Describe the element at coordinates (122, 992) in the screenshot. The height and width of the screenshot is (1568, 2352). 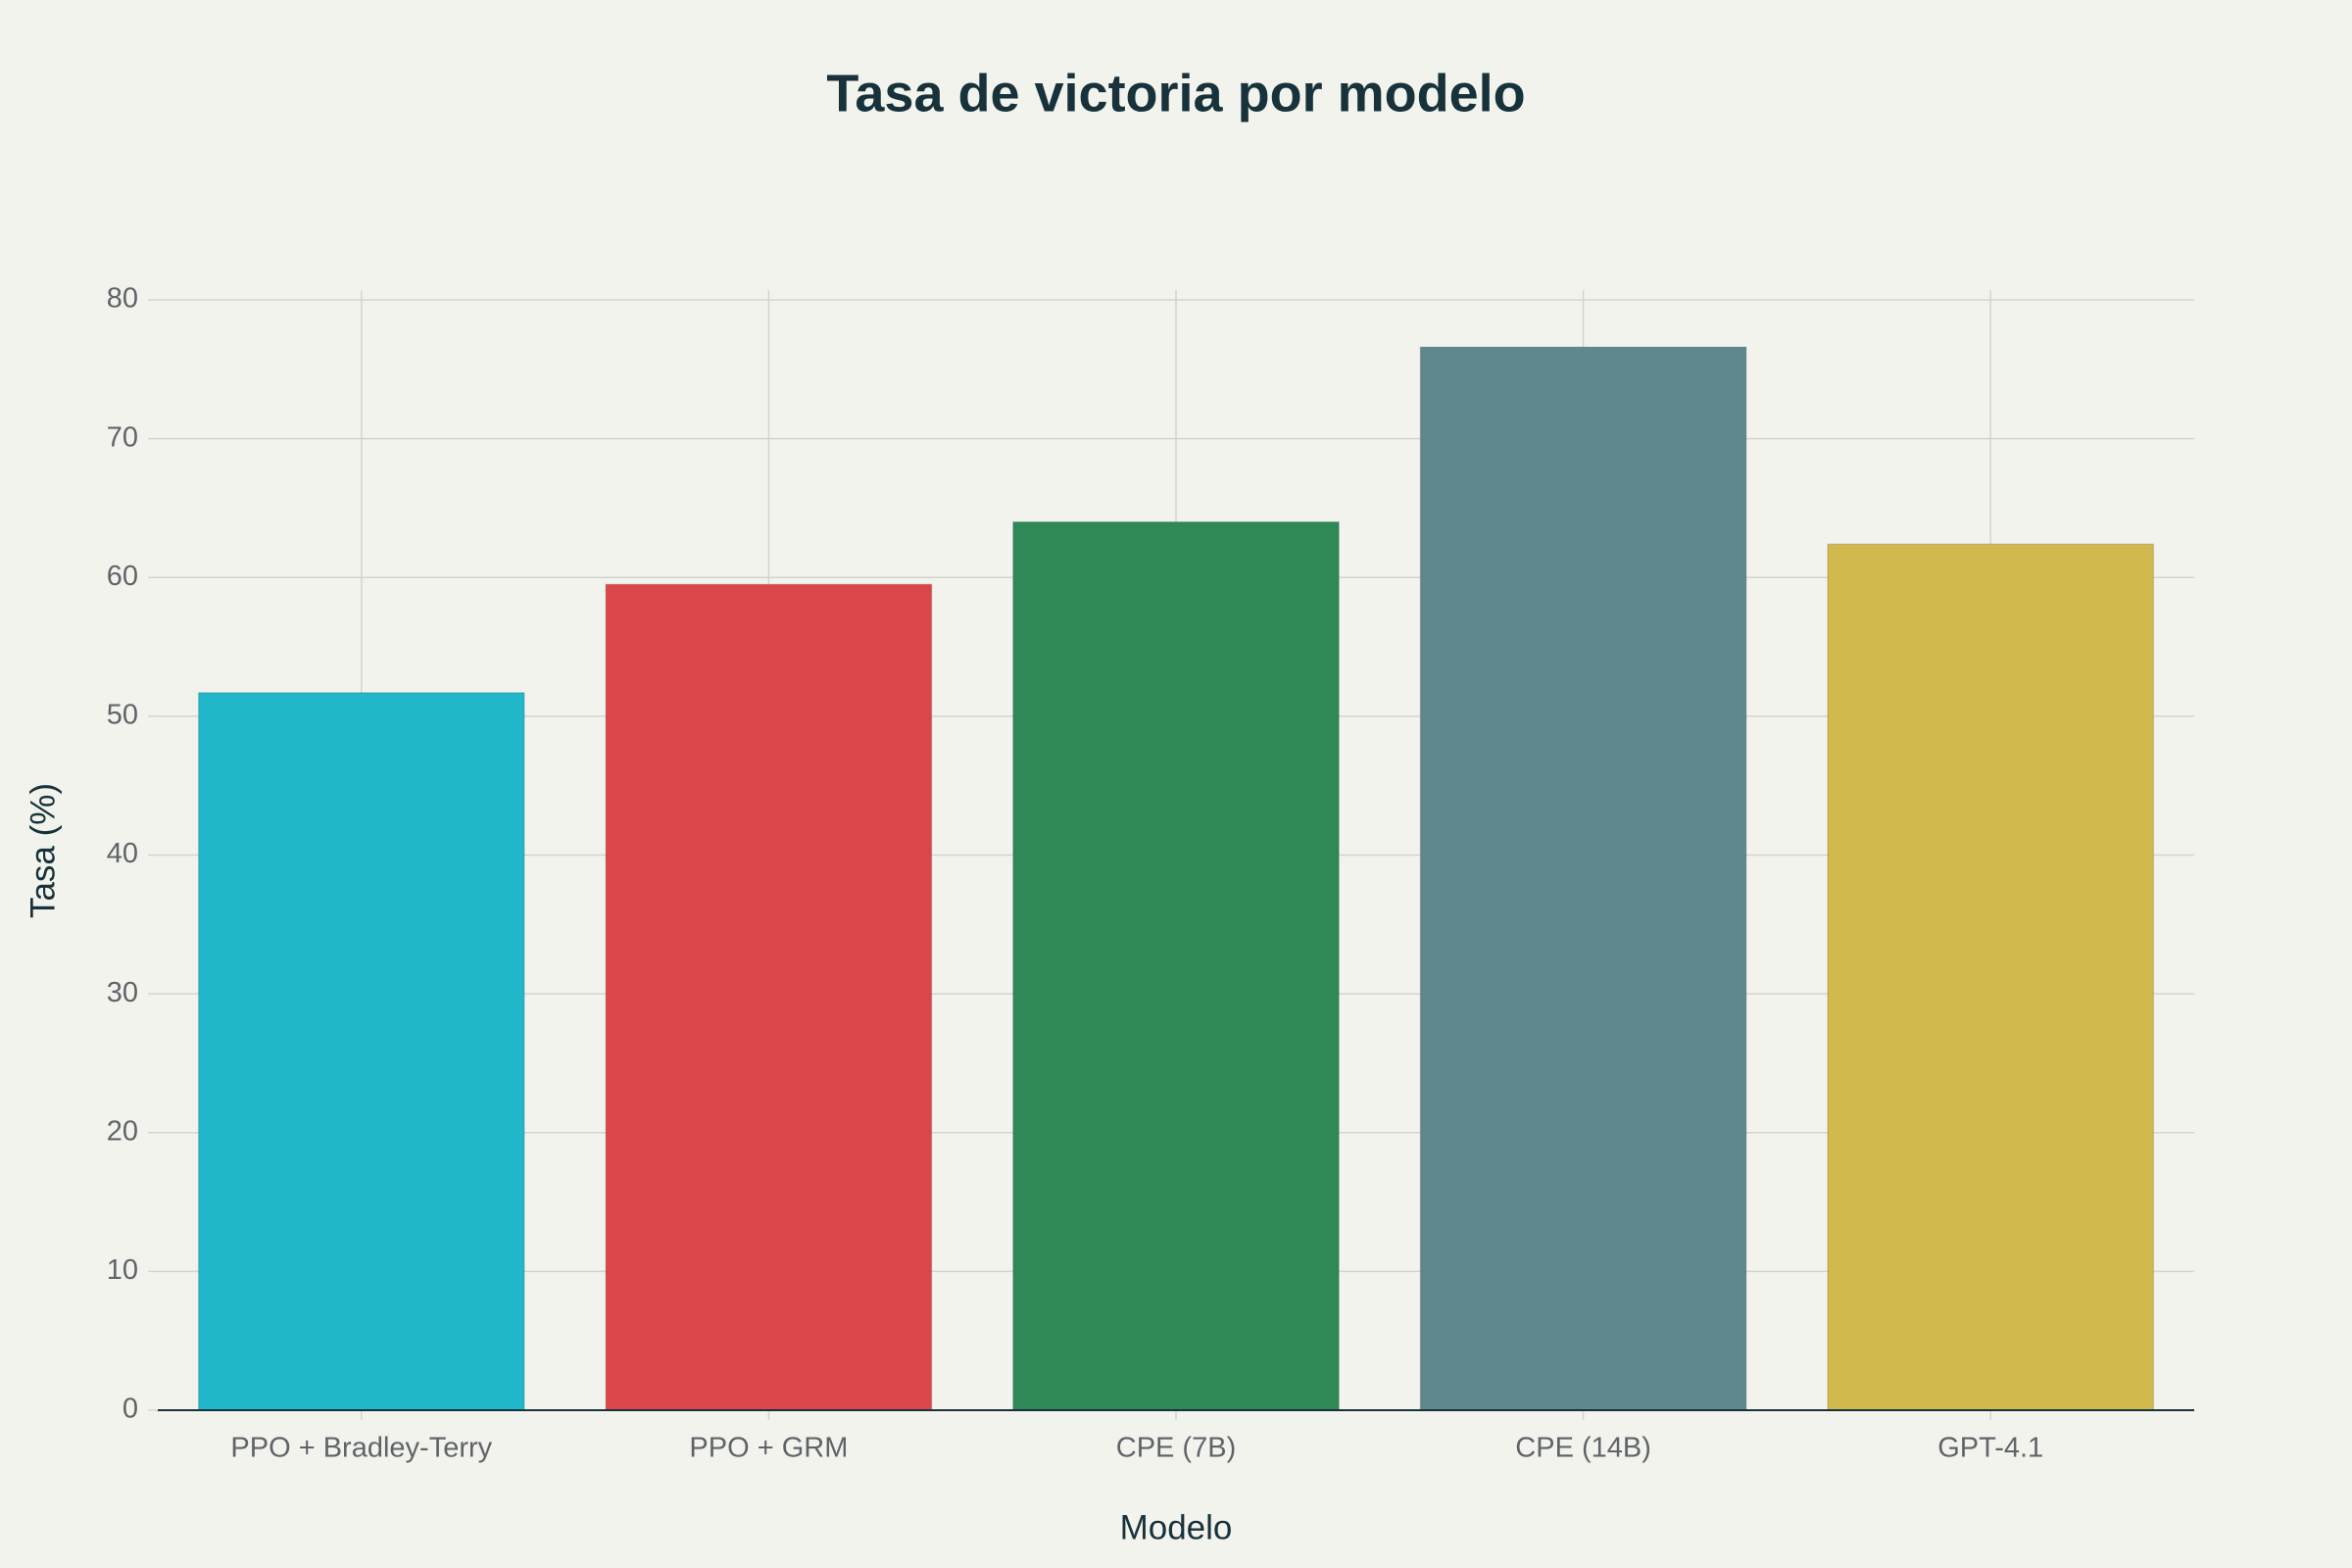
I see `y-tick-label: 30` at that location.